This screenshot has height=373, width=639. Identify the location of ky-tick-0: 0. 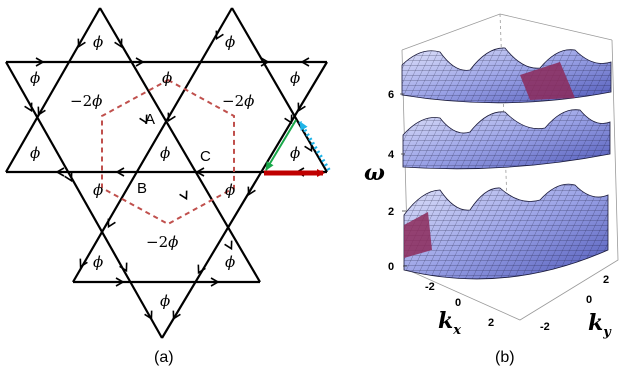
(589, 300).